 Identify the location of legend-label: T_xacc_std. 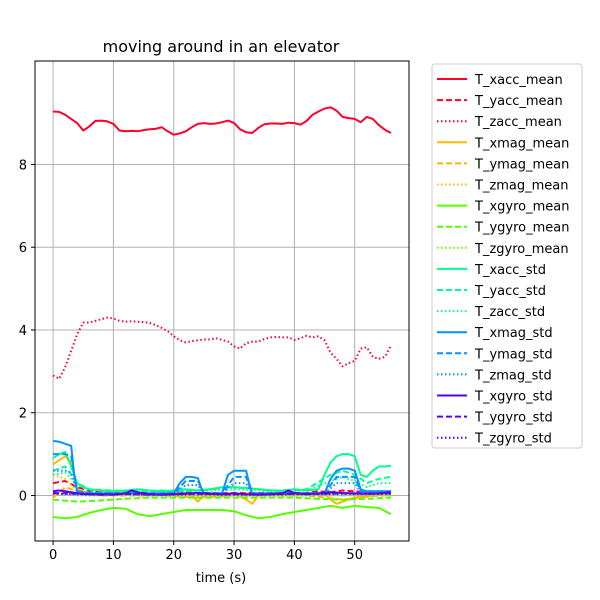
(510, 270).